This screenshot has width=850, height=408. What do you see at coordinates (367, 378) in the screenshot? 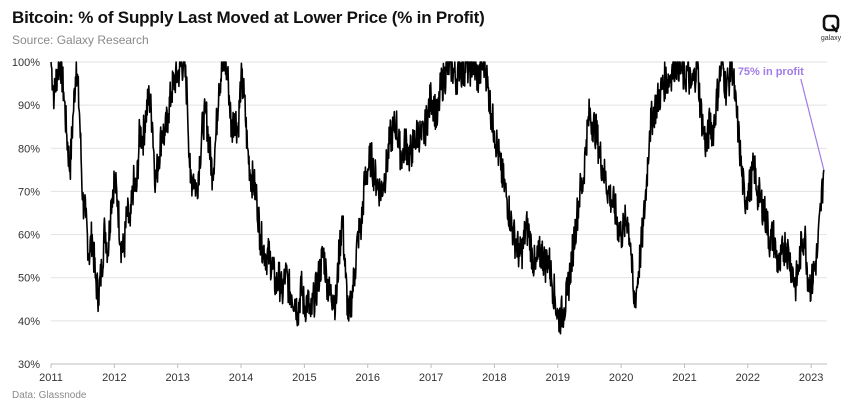
I see `x-tick-label: 2016` at bounding box center [367, 378].